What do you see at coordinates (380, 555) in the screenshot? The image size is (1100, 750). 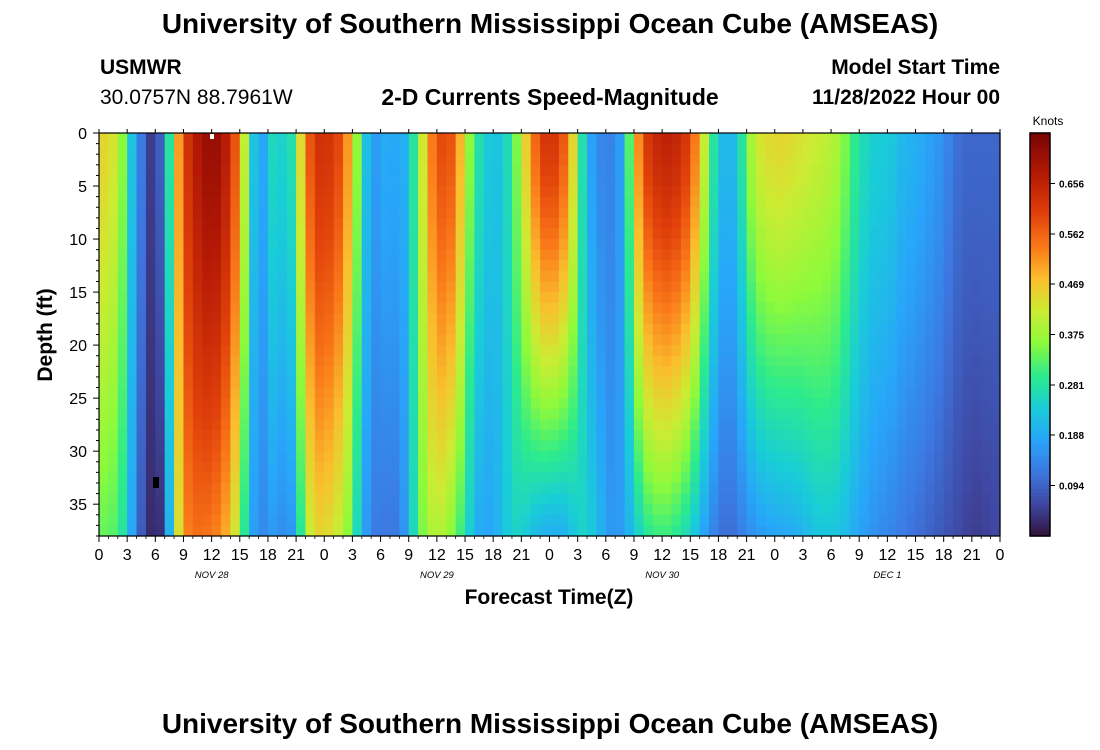 I see `x-tick-label: 6` at bounding box center [380, 555].